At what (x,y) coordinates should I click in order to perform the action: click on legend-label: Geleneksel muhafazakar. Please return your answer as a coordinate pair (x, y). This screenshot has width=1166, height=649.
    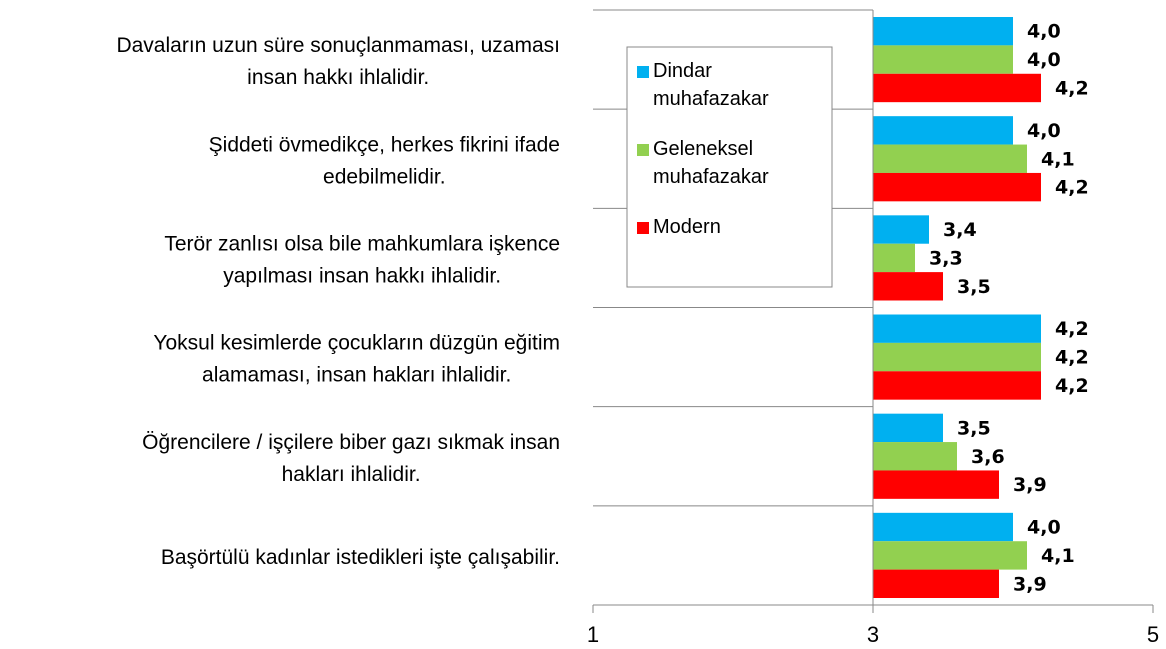
    Looking at the image, I should click on (711, 163).